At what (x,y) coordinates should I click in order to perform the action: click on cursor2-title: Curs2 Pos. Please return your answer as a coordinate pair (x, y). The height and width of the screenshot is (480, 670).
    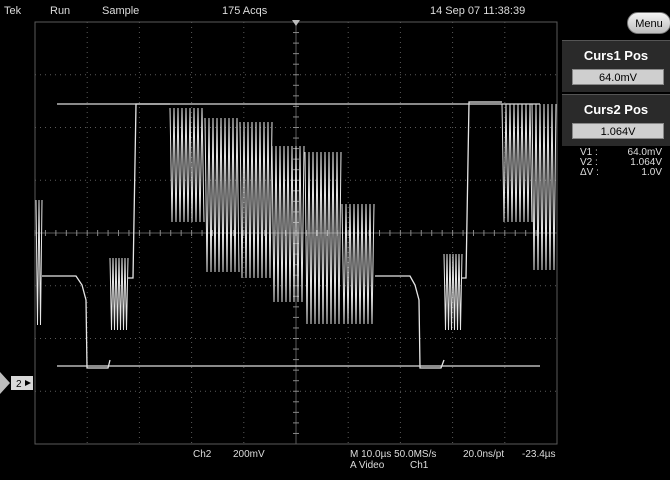
    Looking at the image, I should click on (616, 109).